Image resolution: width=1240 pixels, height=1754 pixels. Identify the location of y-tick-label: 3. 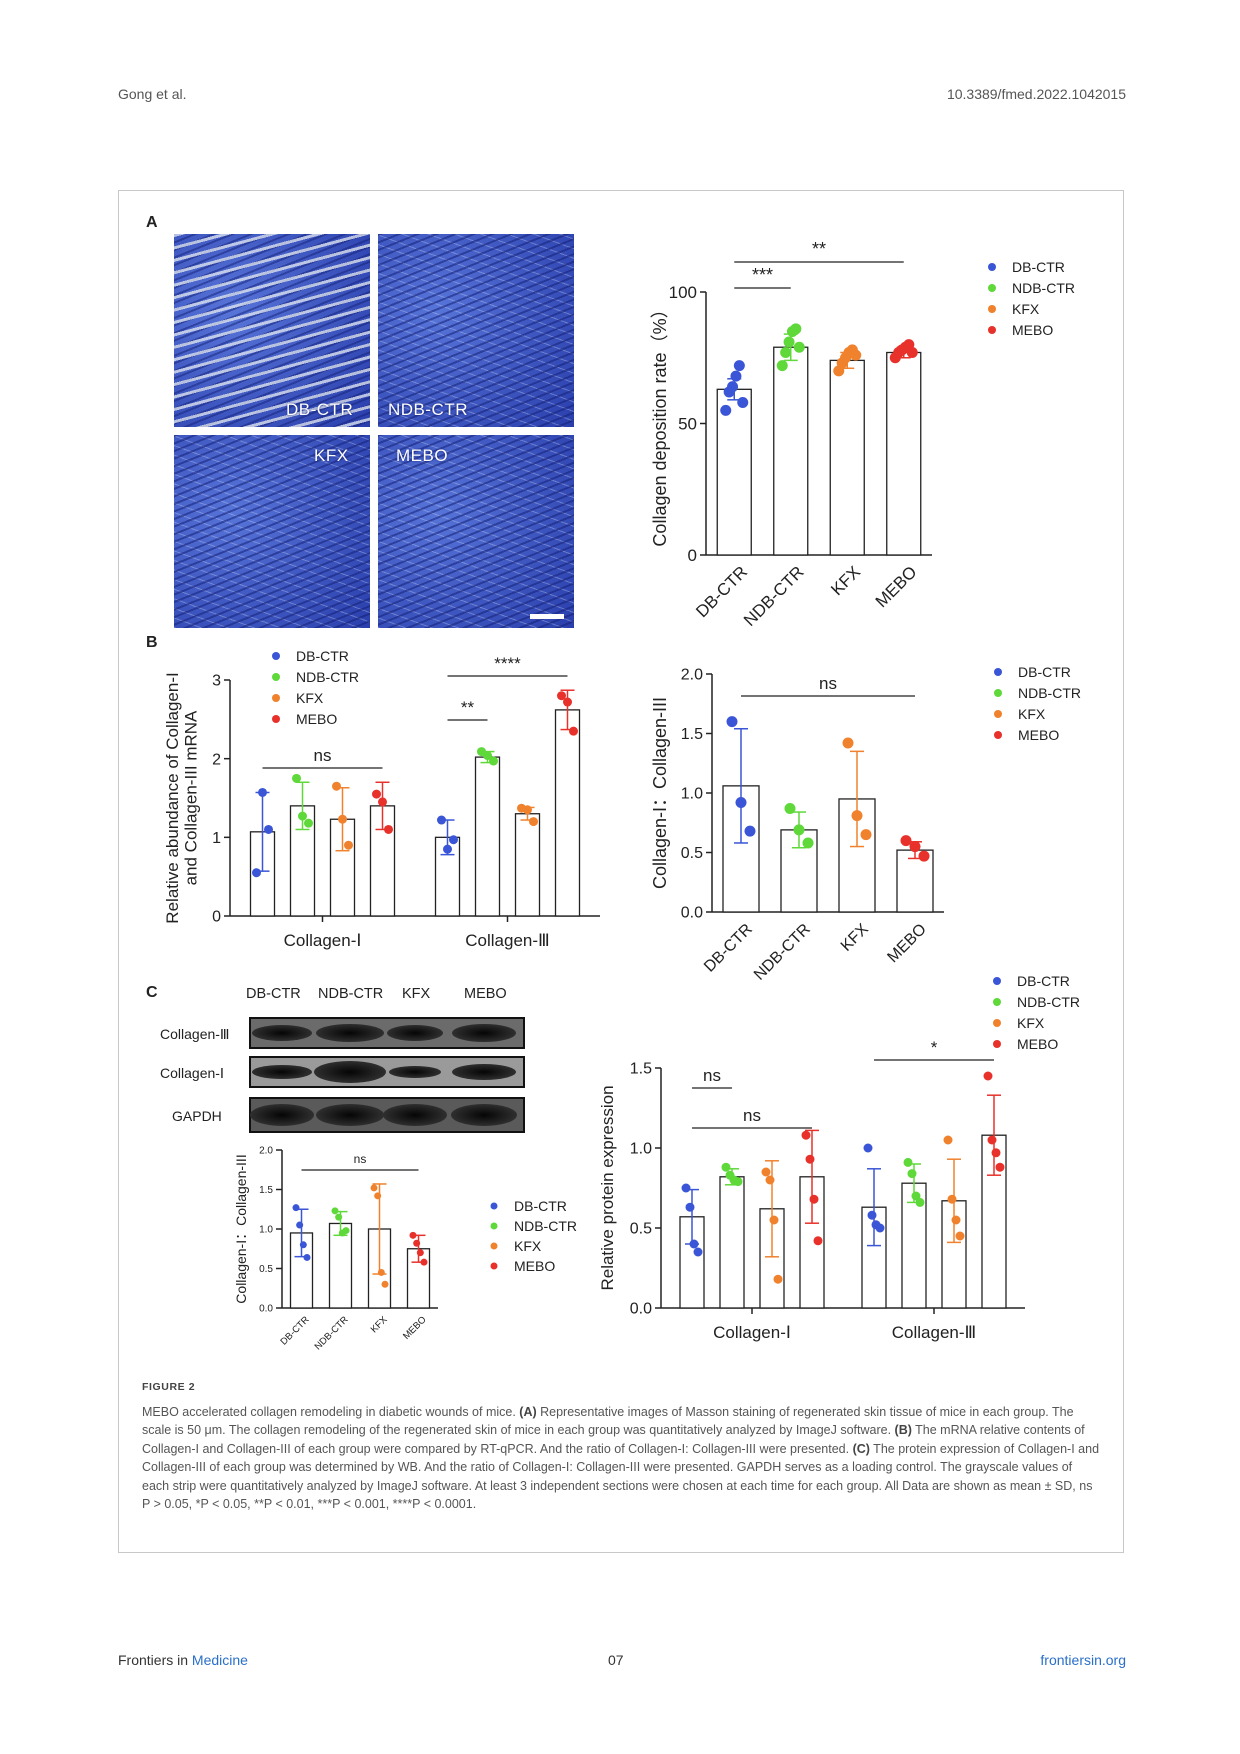
(216, 681).